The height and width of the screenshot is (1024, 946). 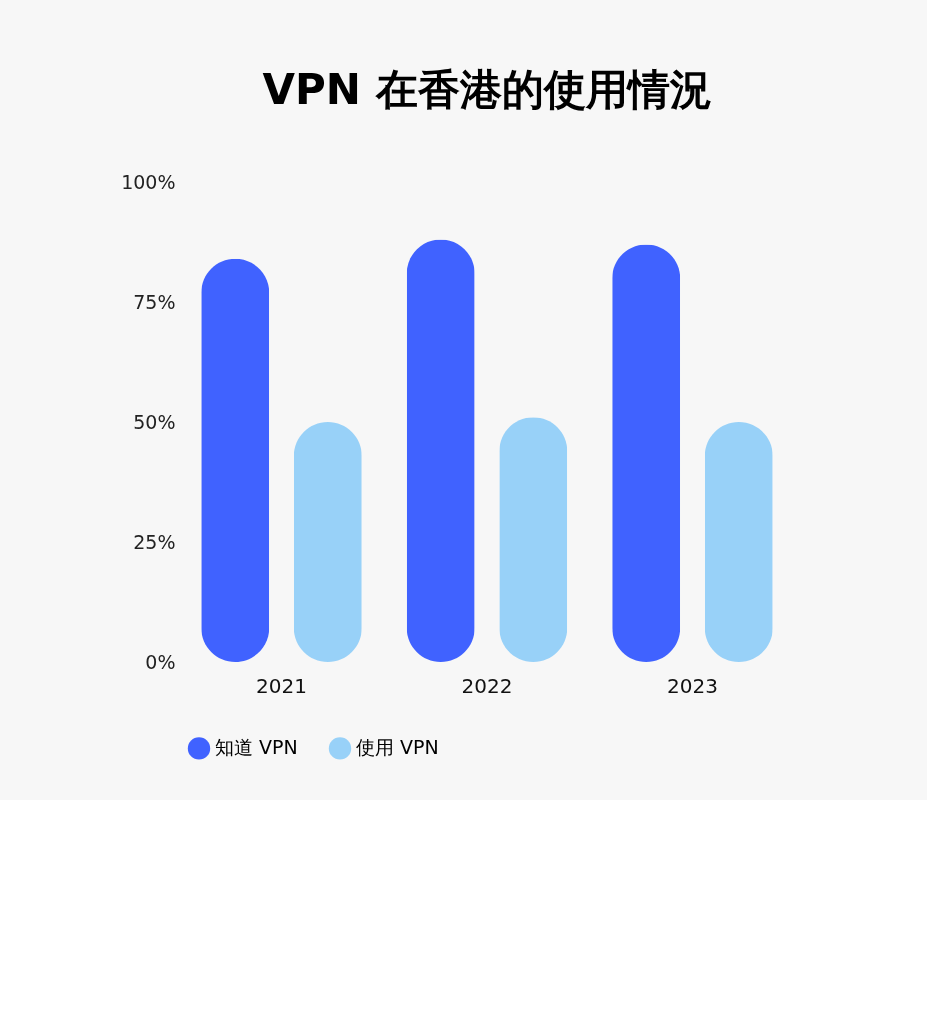 What do you see at coordinates (256, 747) in the screenshot?
I see `legend-label: 知道 VPN` at bounding box center [256, 747].